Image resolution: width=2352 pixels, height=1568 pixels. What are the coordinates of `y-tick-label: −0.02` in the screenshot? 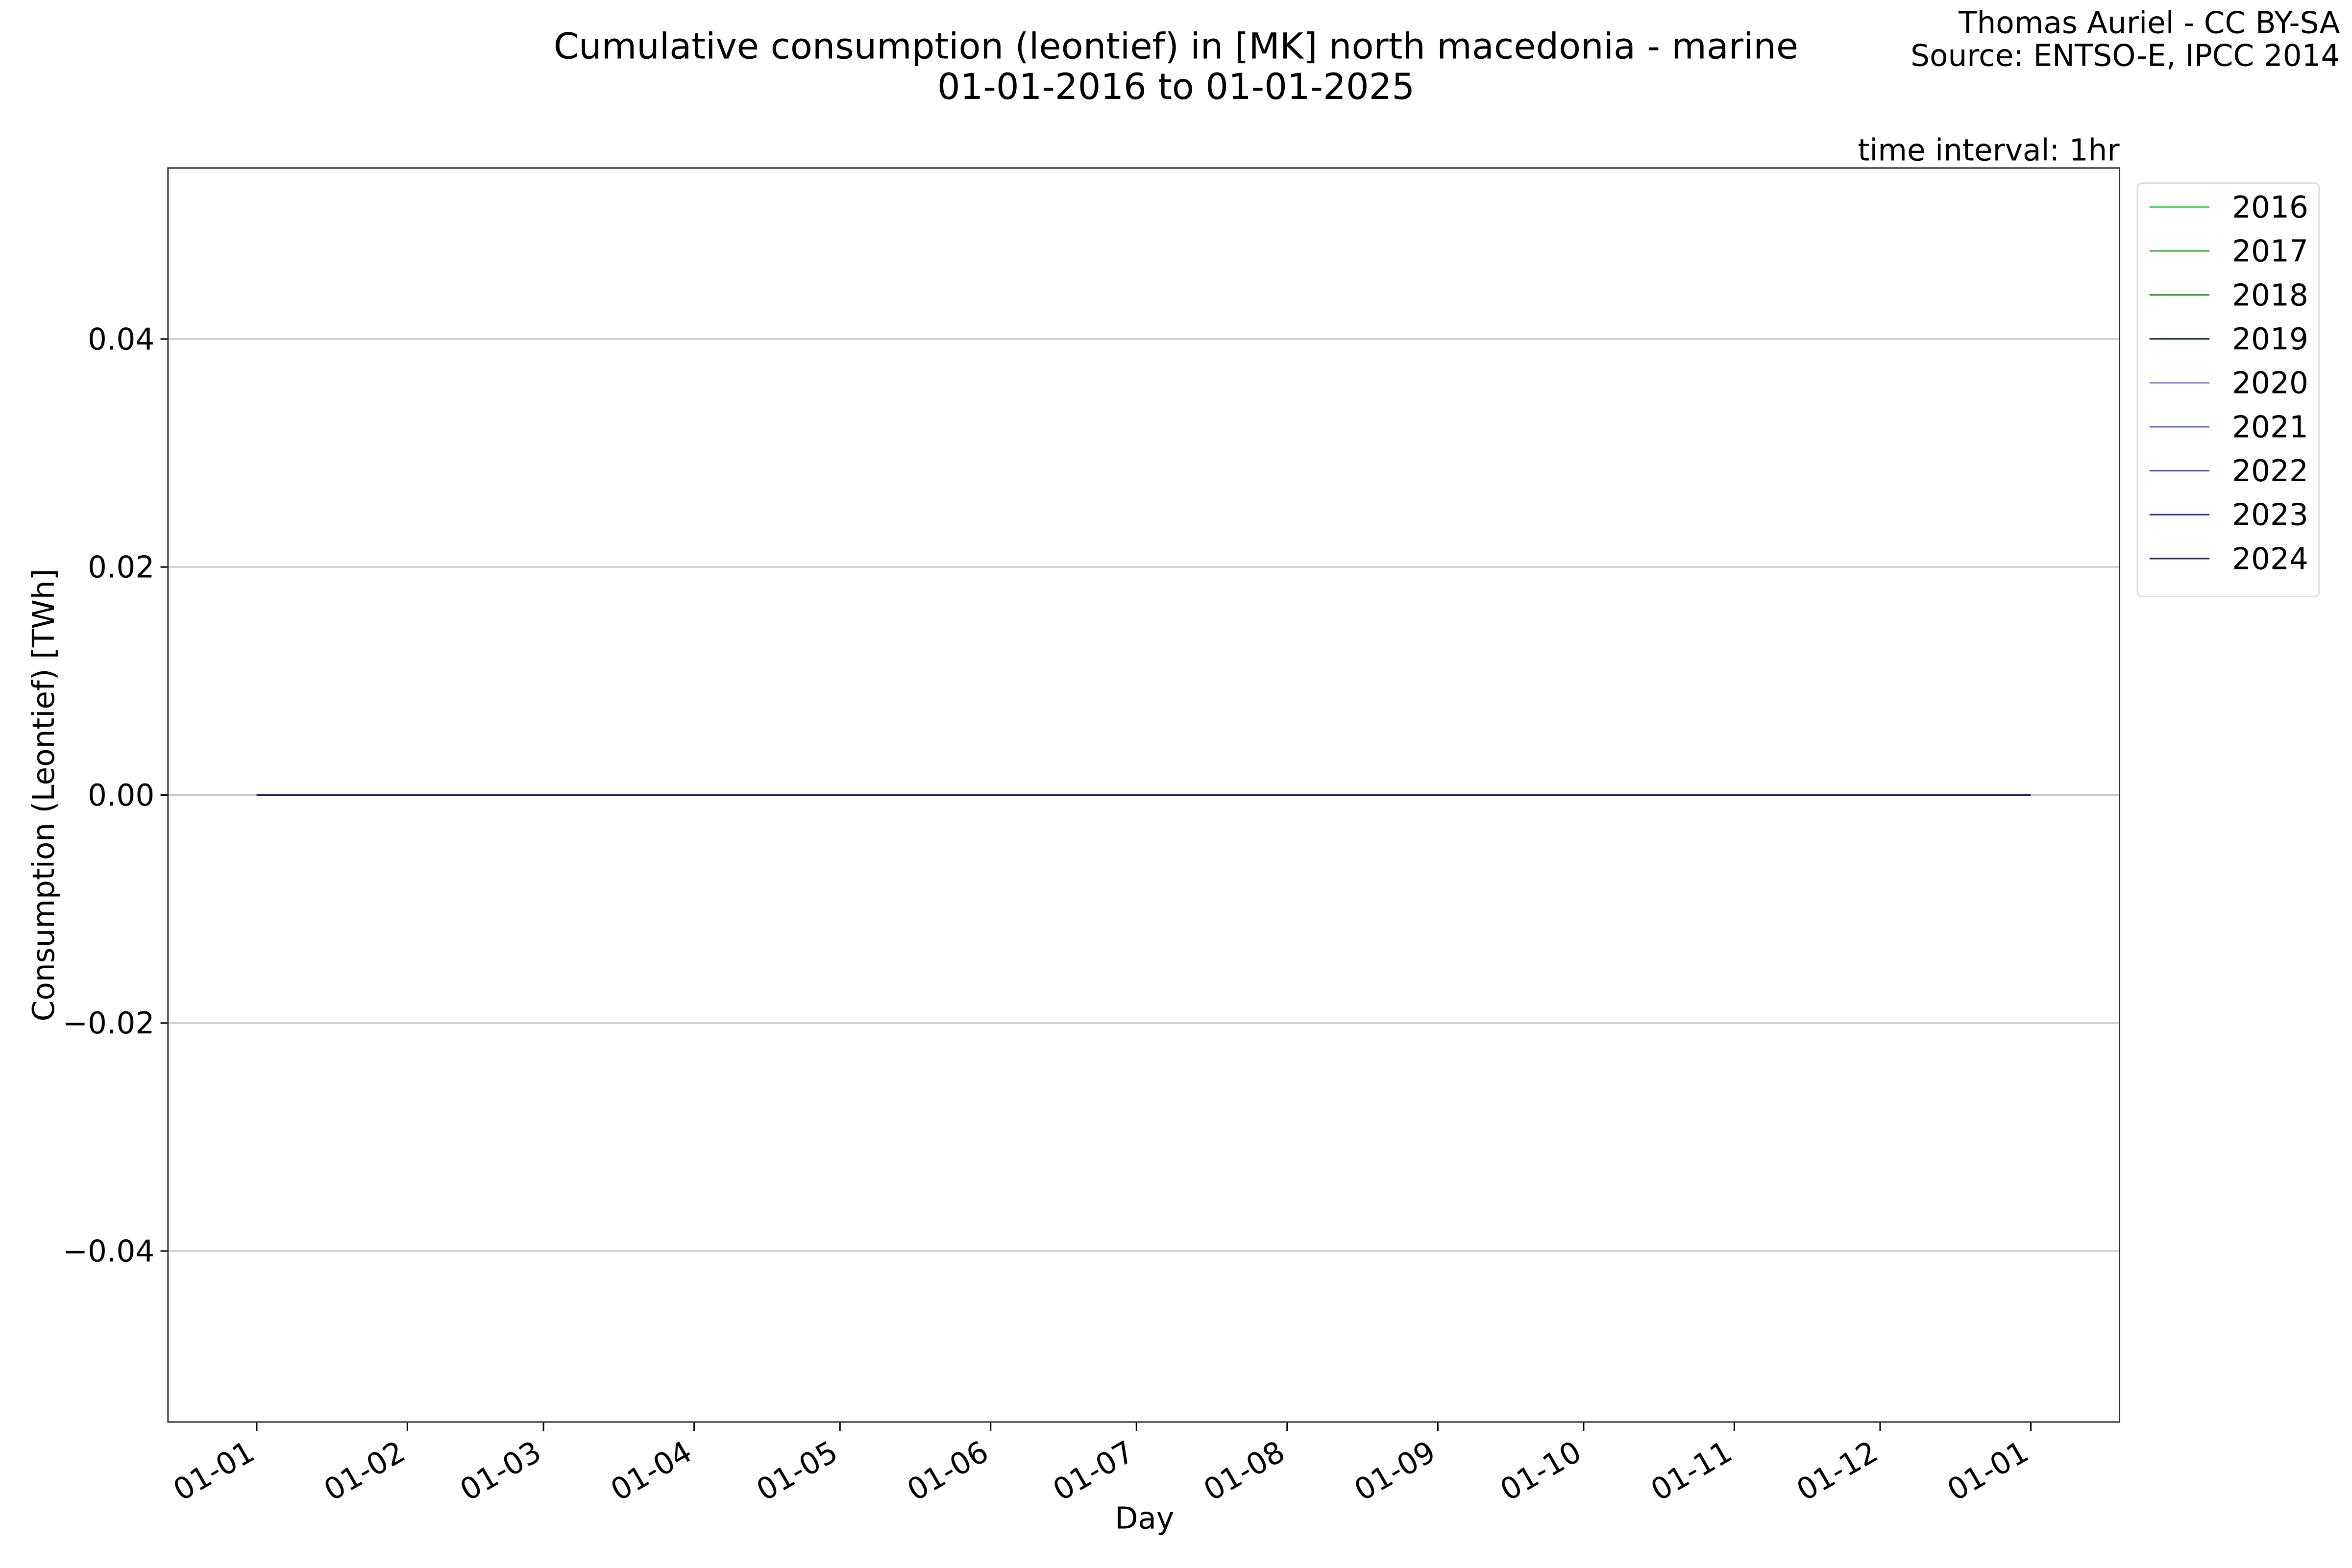 It's located at (109, 1023).